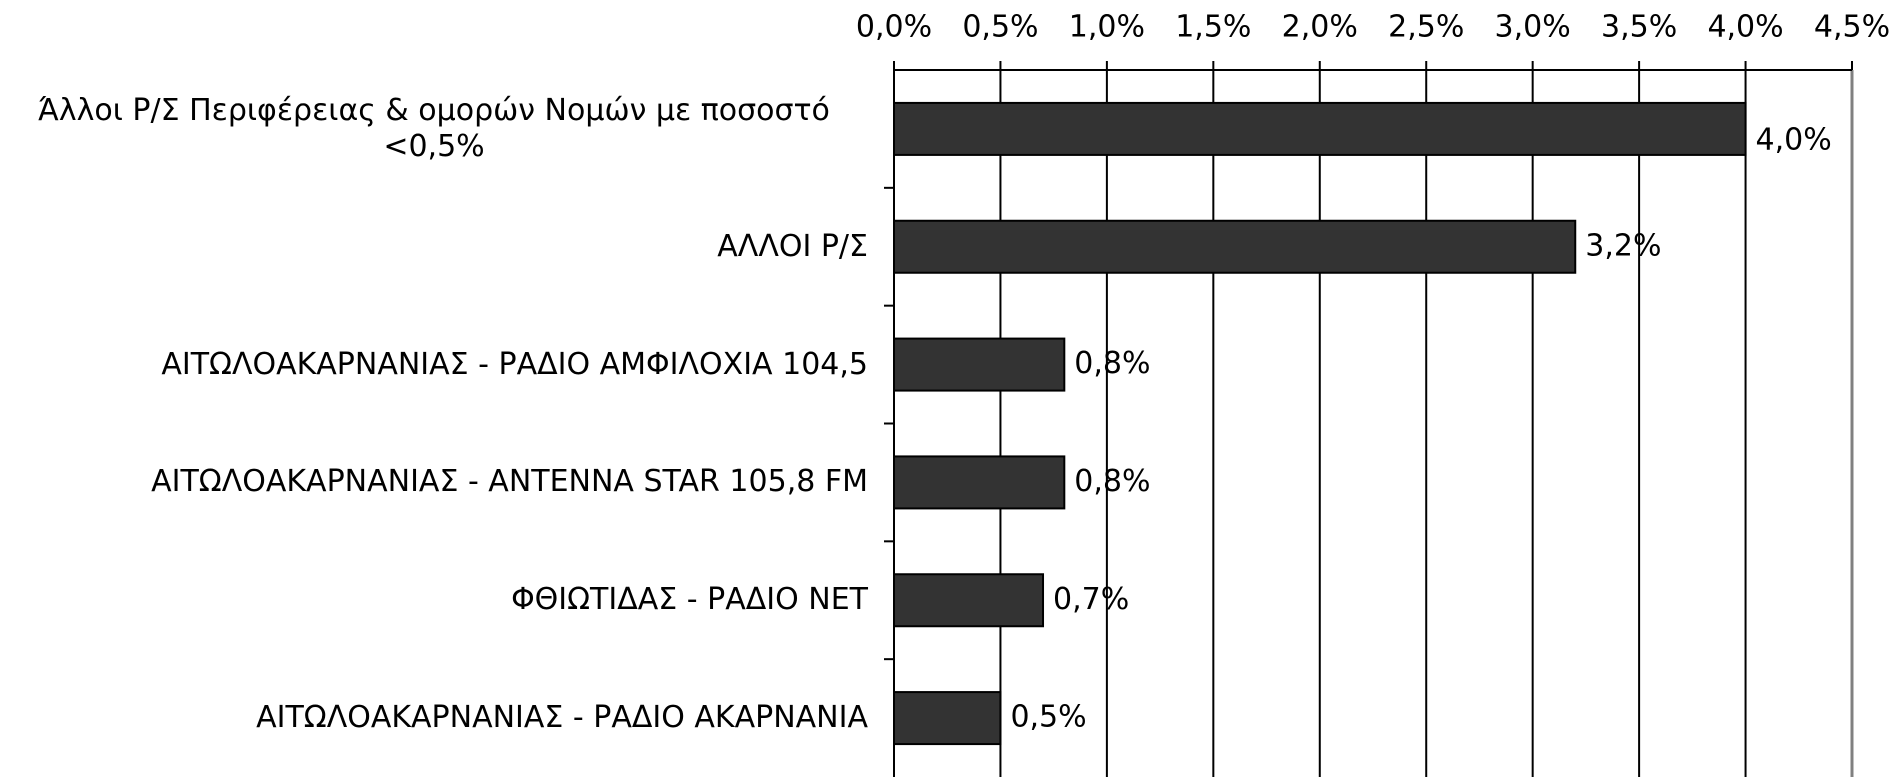 The width and height of the screenshot is (1899, 777). What do you see at coordinates (1745, 27) in the screenshot?
I see `x-tick-label: 4,0%` at bounding box center [1745, 27].